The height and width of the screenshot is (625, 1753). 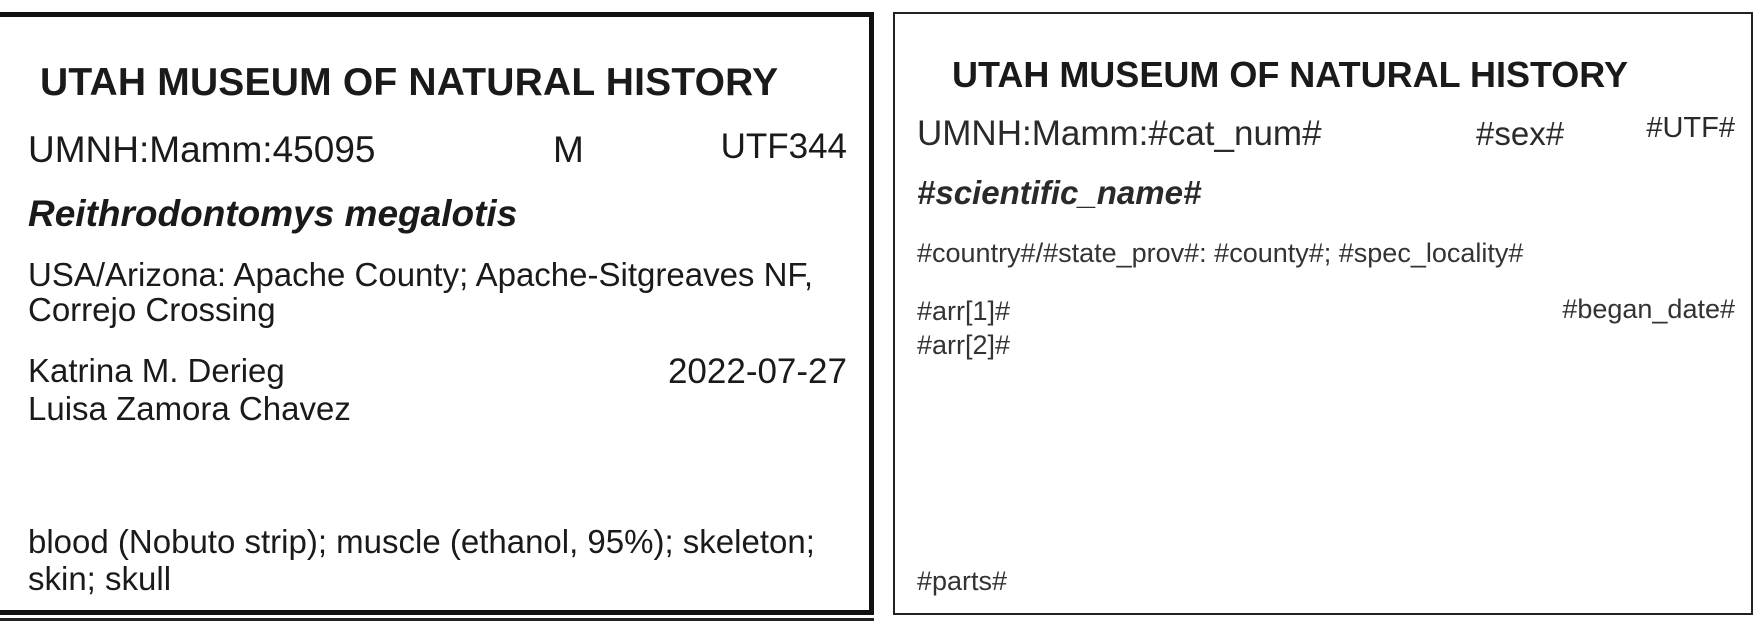 I want to click on collector-placeholder: #arr[1]#, so click(x=964, y=311).